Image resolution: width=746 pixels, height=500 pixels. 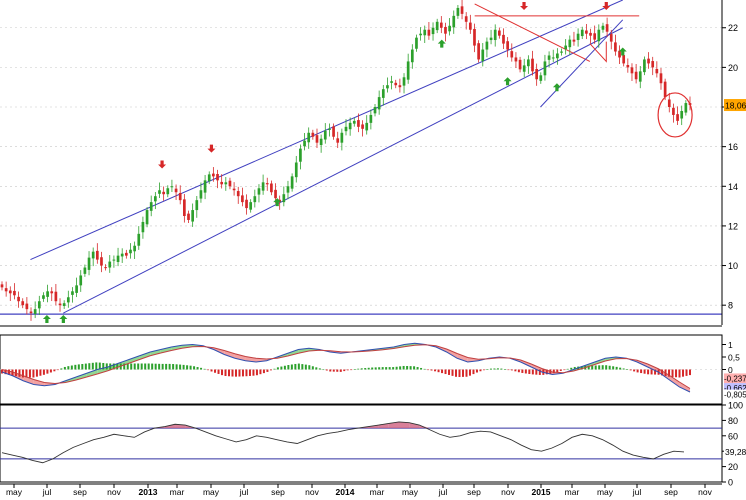 What do you see at coordinates (735, 406) in the screenshot?
I see `rsi-tick-label: 100` at bounding box center [735, 406].